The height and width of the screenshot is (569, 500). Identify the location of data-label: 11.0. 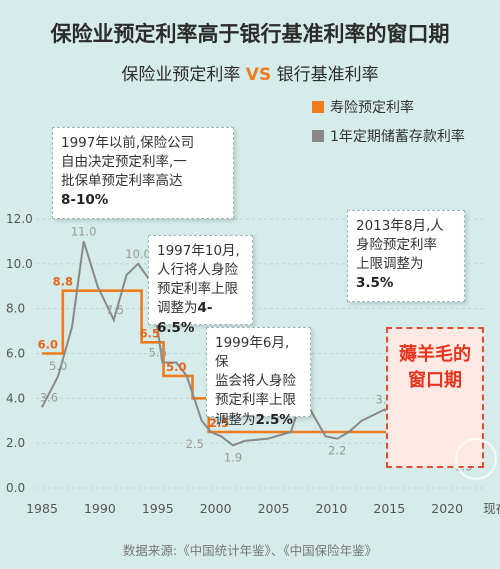
(84, 231).